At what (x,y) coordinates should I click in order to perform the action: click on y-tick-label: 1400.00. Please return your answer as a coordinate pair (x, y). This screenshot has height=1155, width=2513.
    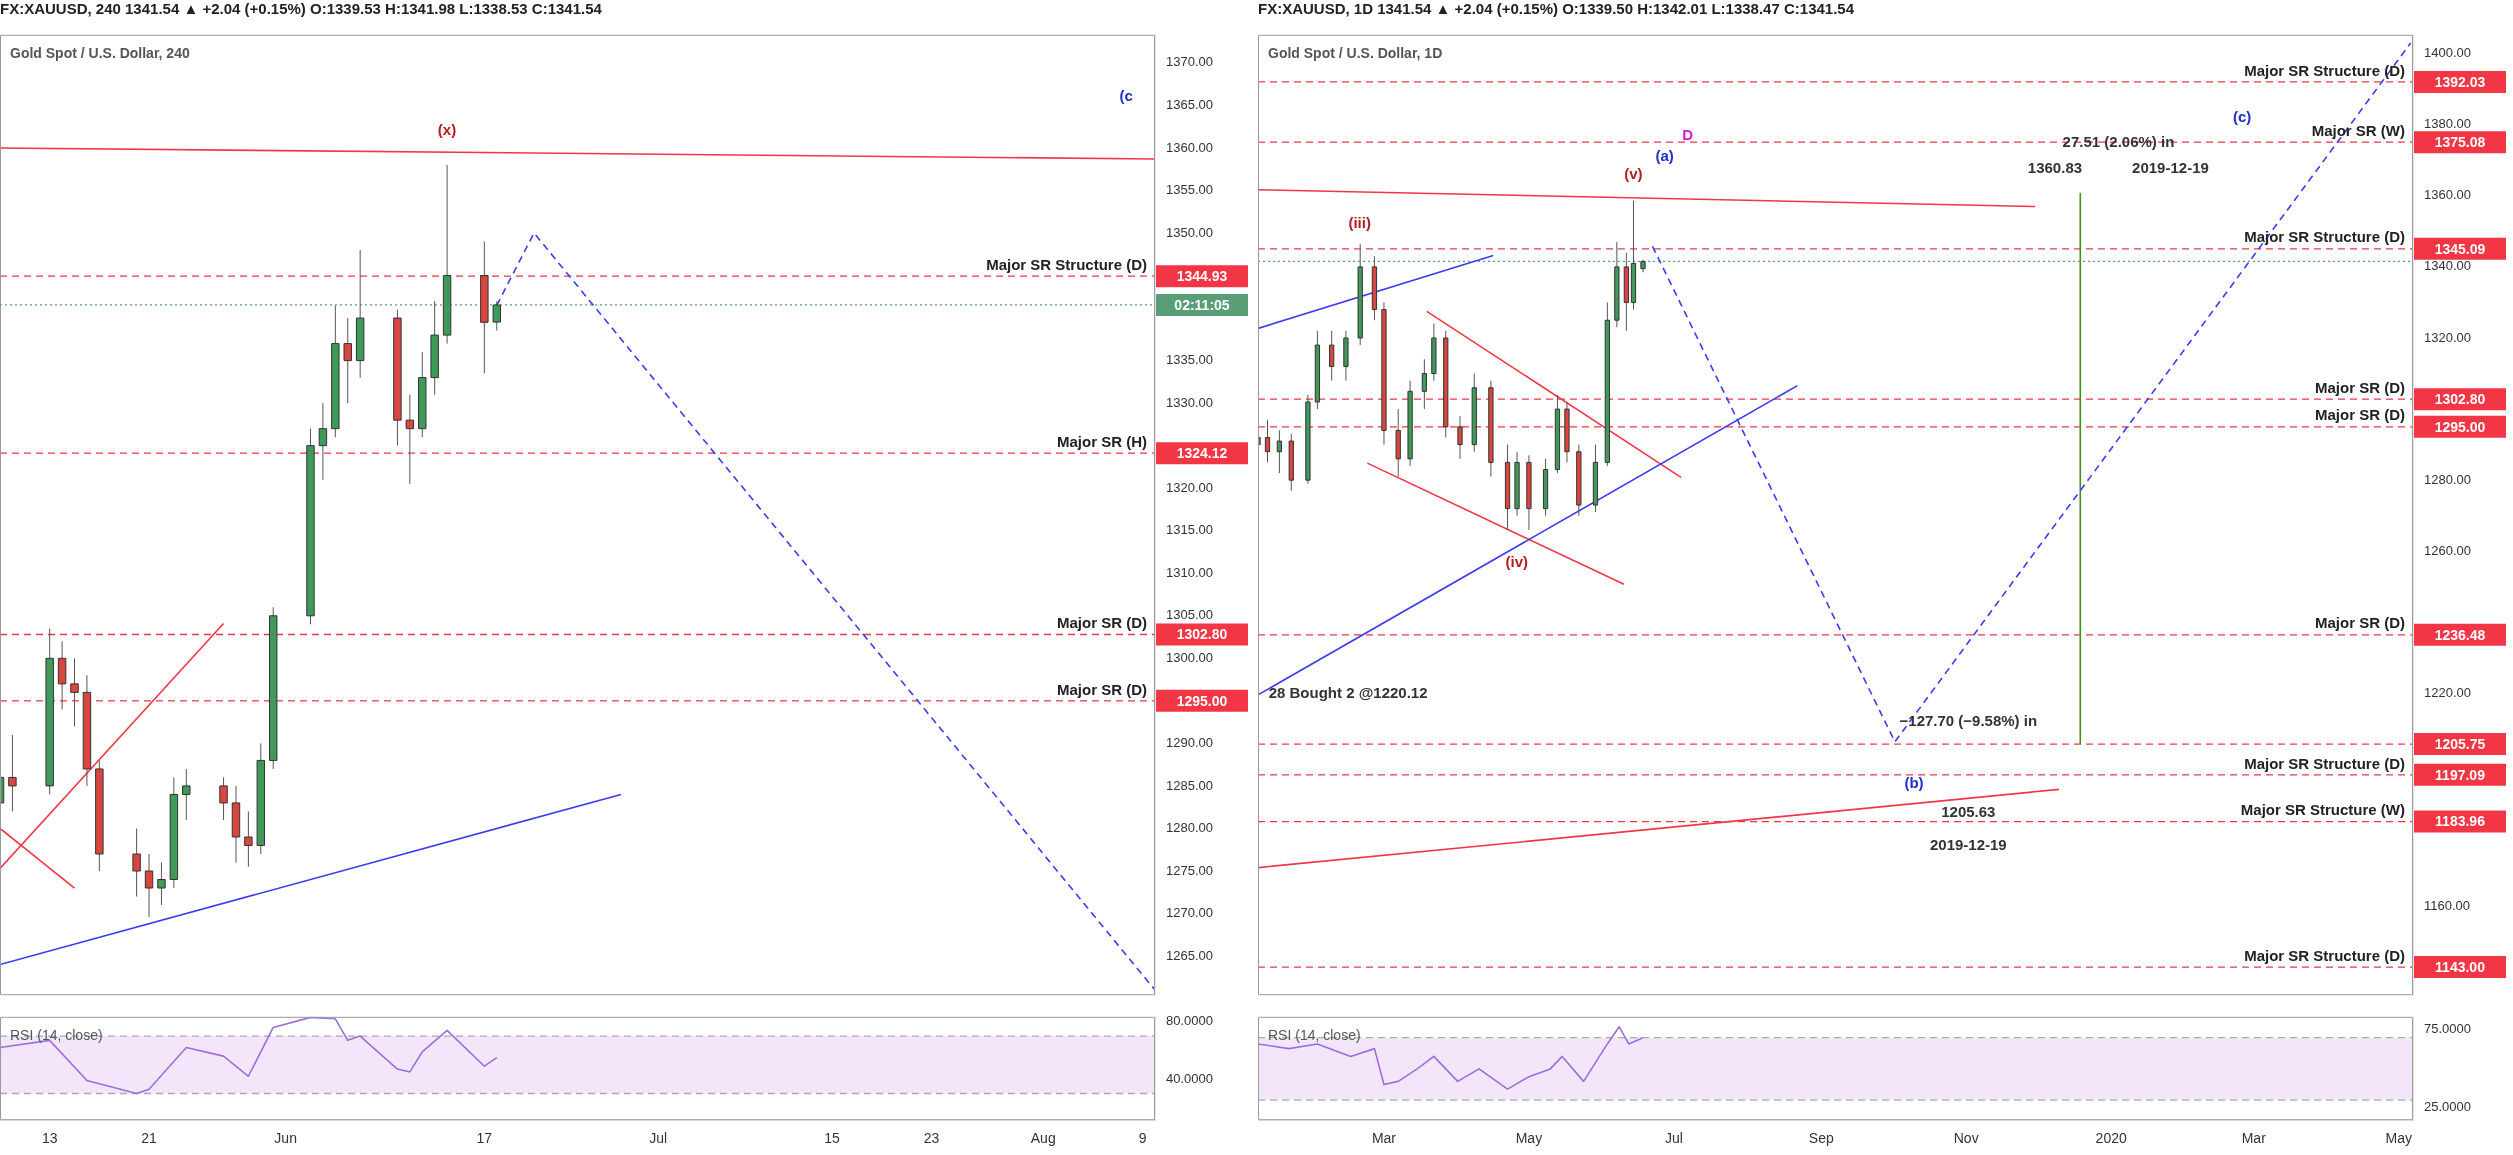
    Looking at the image, I should click on (2447, 53).